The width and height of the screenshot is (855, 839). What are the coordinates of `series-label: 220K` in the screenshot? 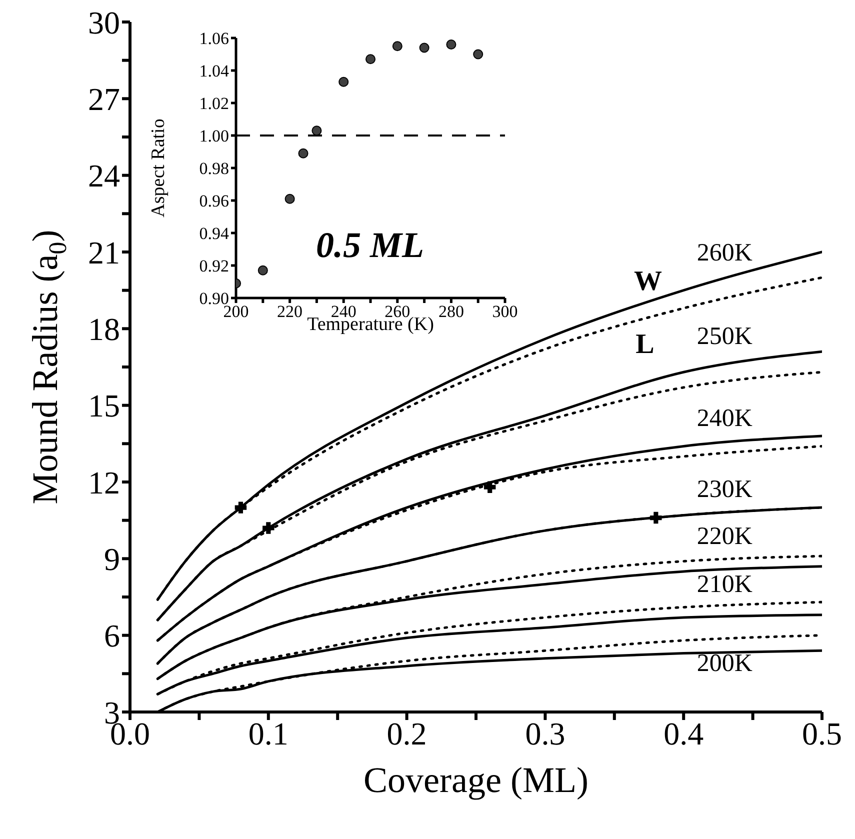 It's located at (724, 536).